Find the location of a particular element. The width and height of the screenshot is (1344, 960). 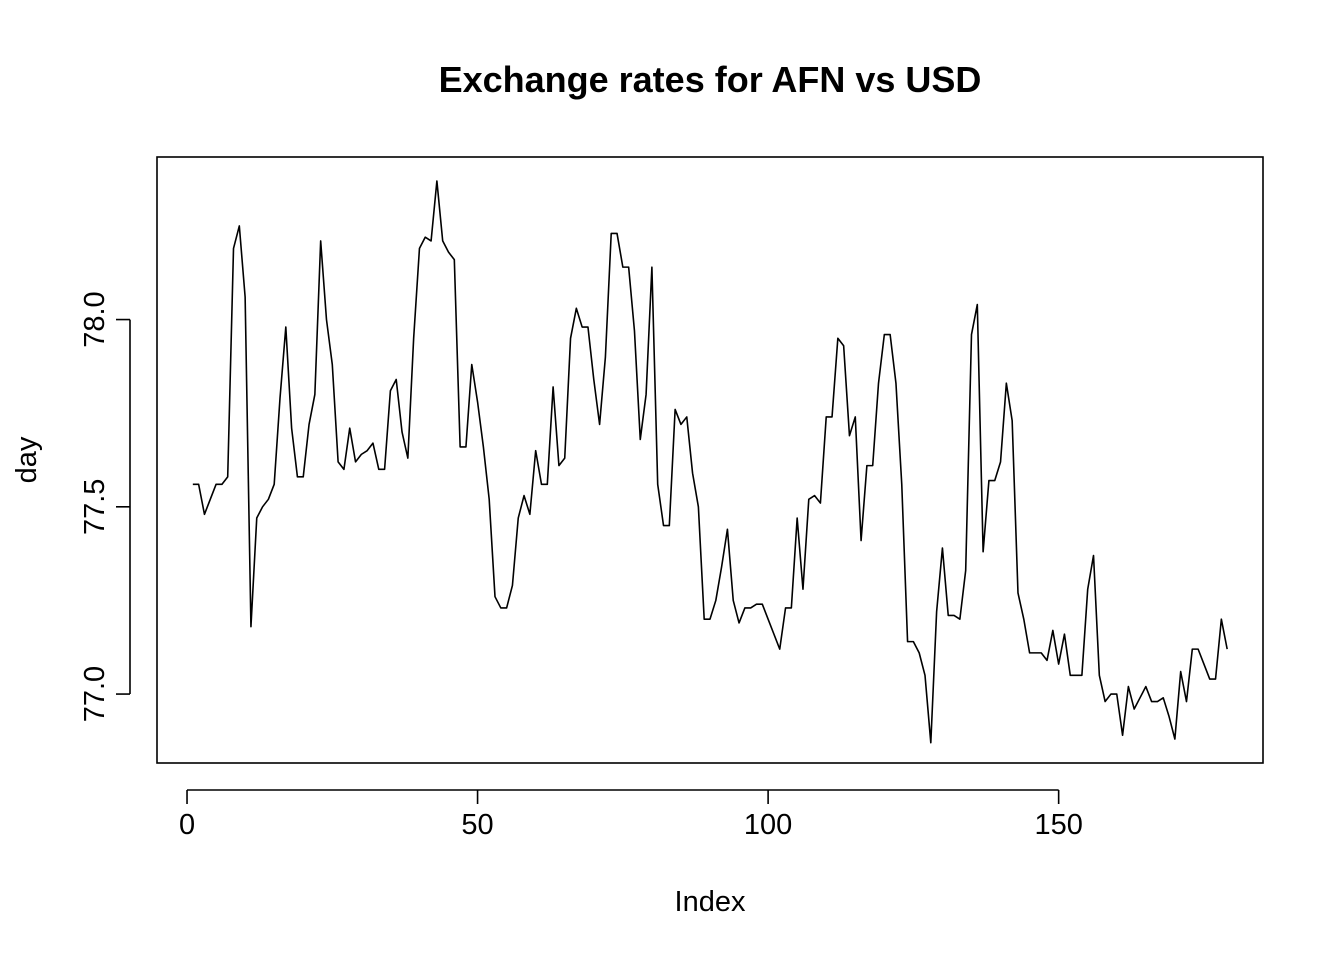

chart-title: Exchange rates for AFN vs USD is located at coordinates (710, 79).